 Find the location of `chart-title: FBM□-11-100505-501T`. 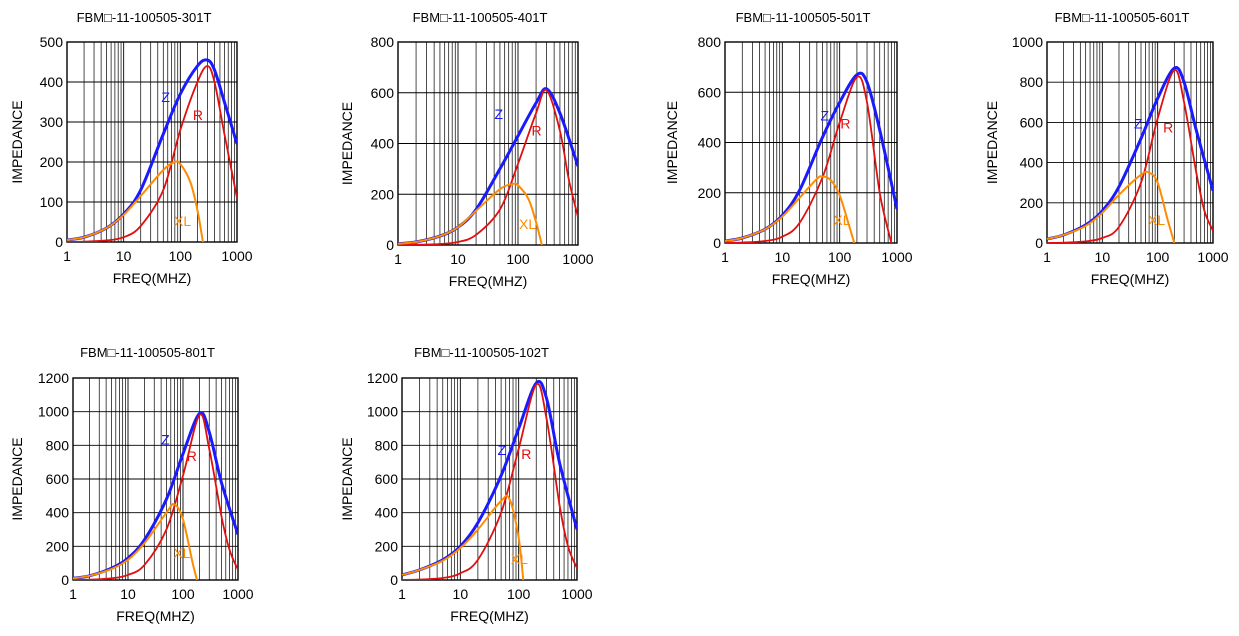

chart-title: FBM□-11-100505-501T is located at coordinates (803, 17).